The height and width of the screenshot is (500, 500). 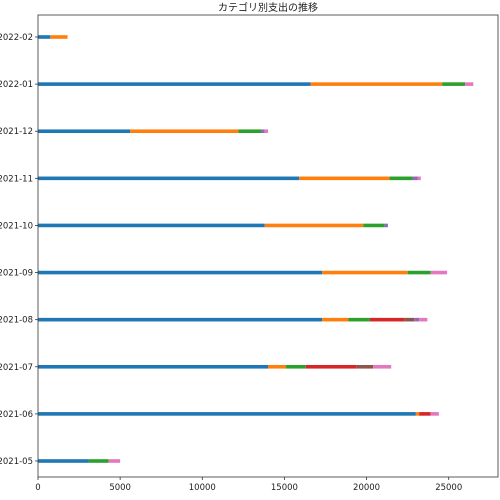 What do you see at coordinates (84, 131) in the screenshot?
I see `bar-segment-2021-12-s0` at bounding box center [84, 131].